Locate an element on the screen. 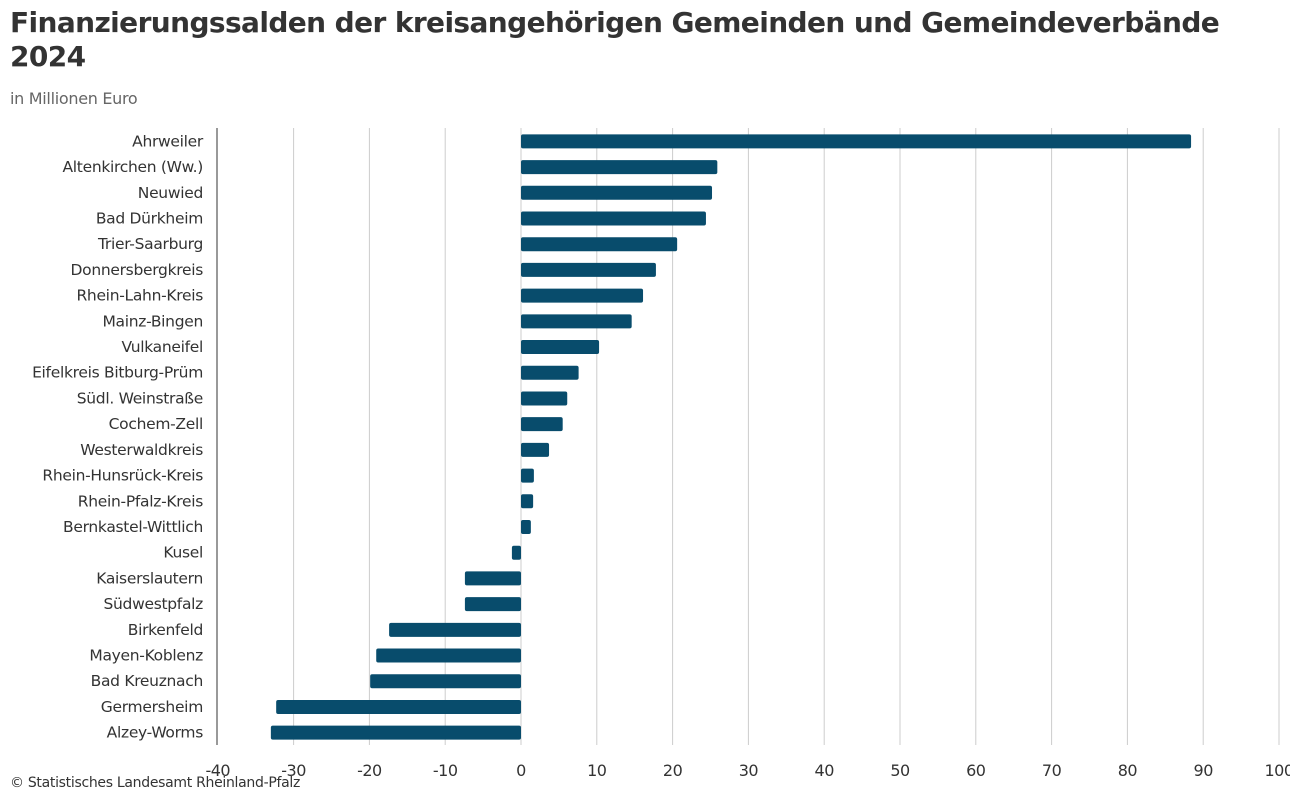  x-tick-labels: -40 -30 -20 -10 0 10 20 30 40 50 60 70 80 90 100 is located at coordinates (747, 770).